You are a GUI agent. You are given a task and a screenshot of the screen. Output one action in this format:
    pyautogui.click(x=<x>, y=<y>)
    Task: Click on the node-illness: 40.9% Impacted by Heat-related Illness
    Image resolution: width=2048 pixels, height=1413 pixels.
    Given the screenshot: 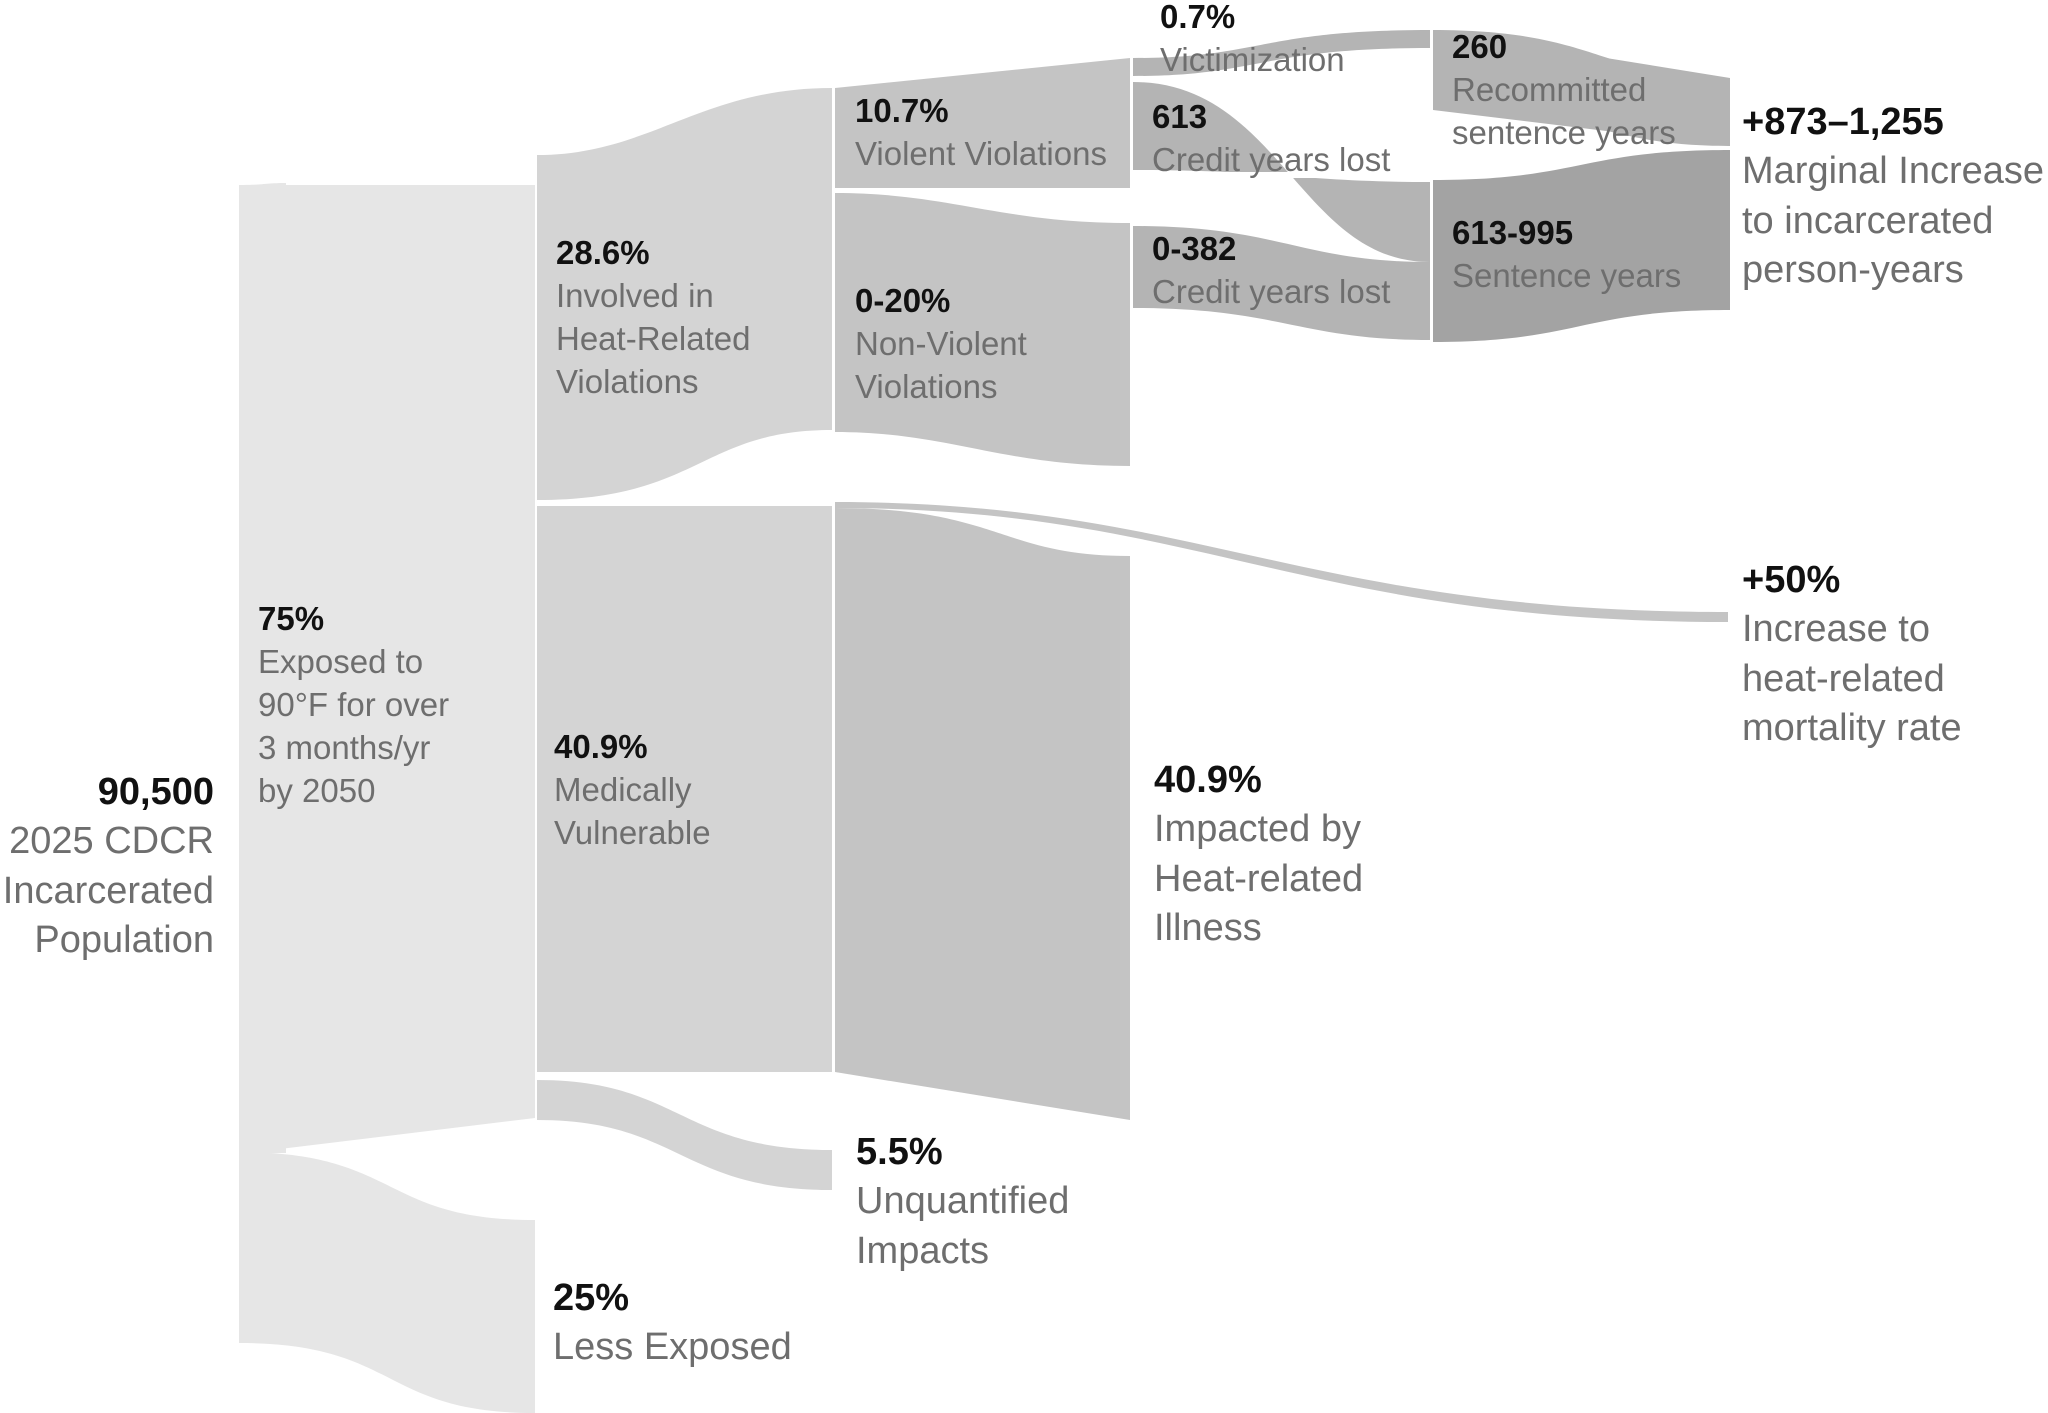 What is the action you would take?
    pyautogui.click(x=1258, y=855)
    